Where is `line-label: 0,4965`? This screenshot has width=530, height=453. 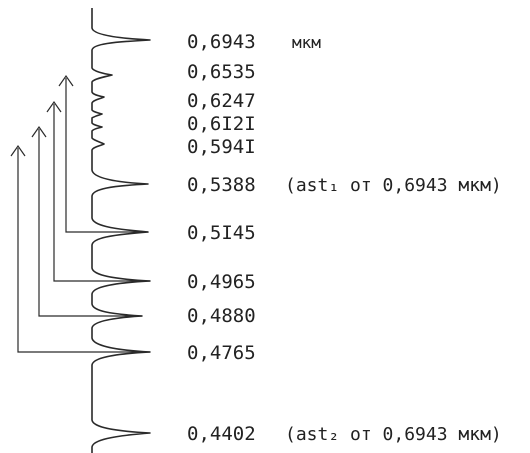
line-label: 0,4965 is located at coordinates (221, 282).